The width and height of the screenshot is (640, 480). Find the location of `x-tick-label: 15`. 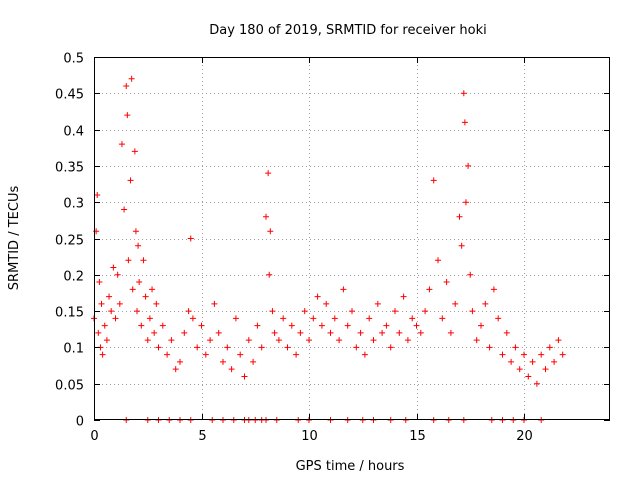

x-tick-label: 15 is located at coordinates (417, 436).